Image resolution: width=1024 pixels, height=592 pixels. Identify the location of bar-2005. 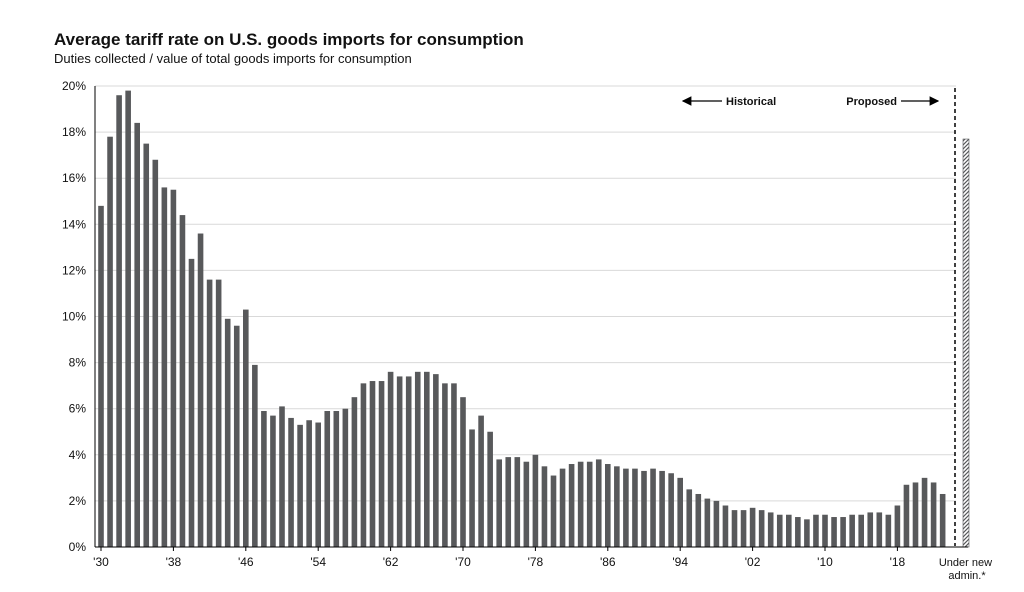
(779, 530).